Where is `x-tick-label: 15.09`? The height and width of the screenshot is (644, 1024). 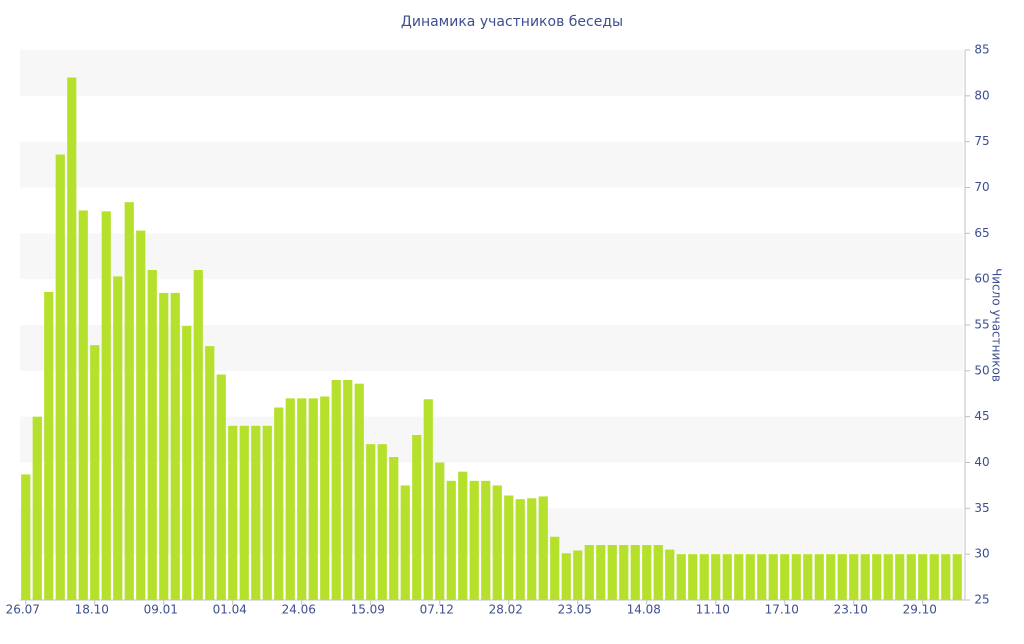
x-tick-label: 15.09 is located at coordinates (368, 610).